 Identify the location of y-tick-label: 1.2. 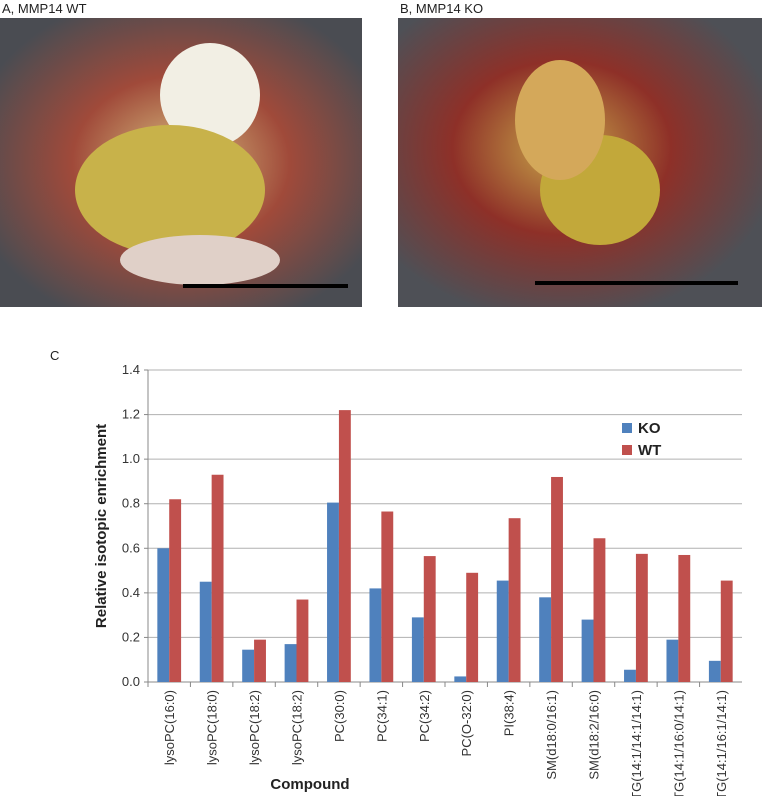
(131, 414).